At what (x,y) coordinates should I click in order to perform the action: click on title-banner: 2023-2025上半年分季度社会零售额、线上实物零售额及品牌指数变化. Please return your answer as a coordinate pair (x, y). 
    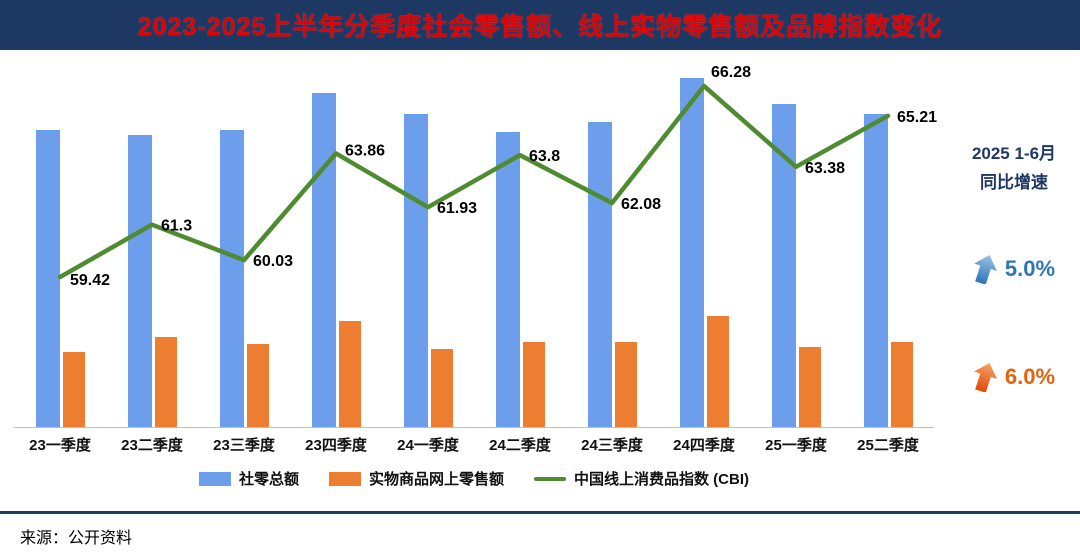
    Looking at the image, I should click on (540, 25).